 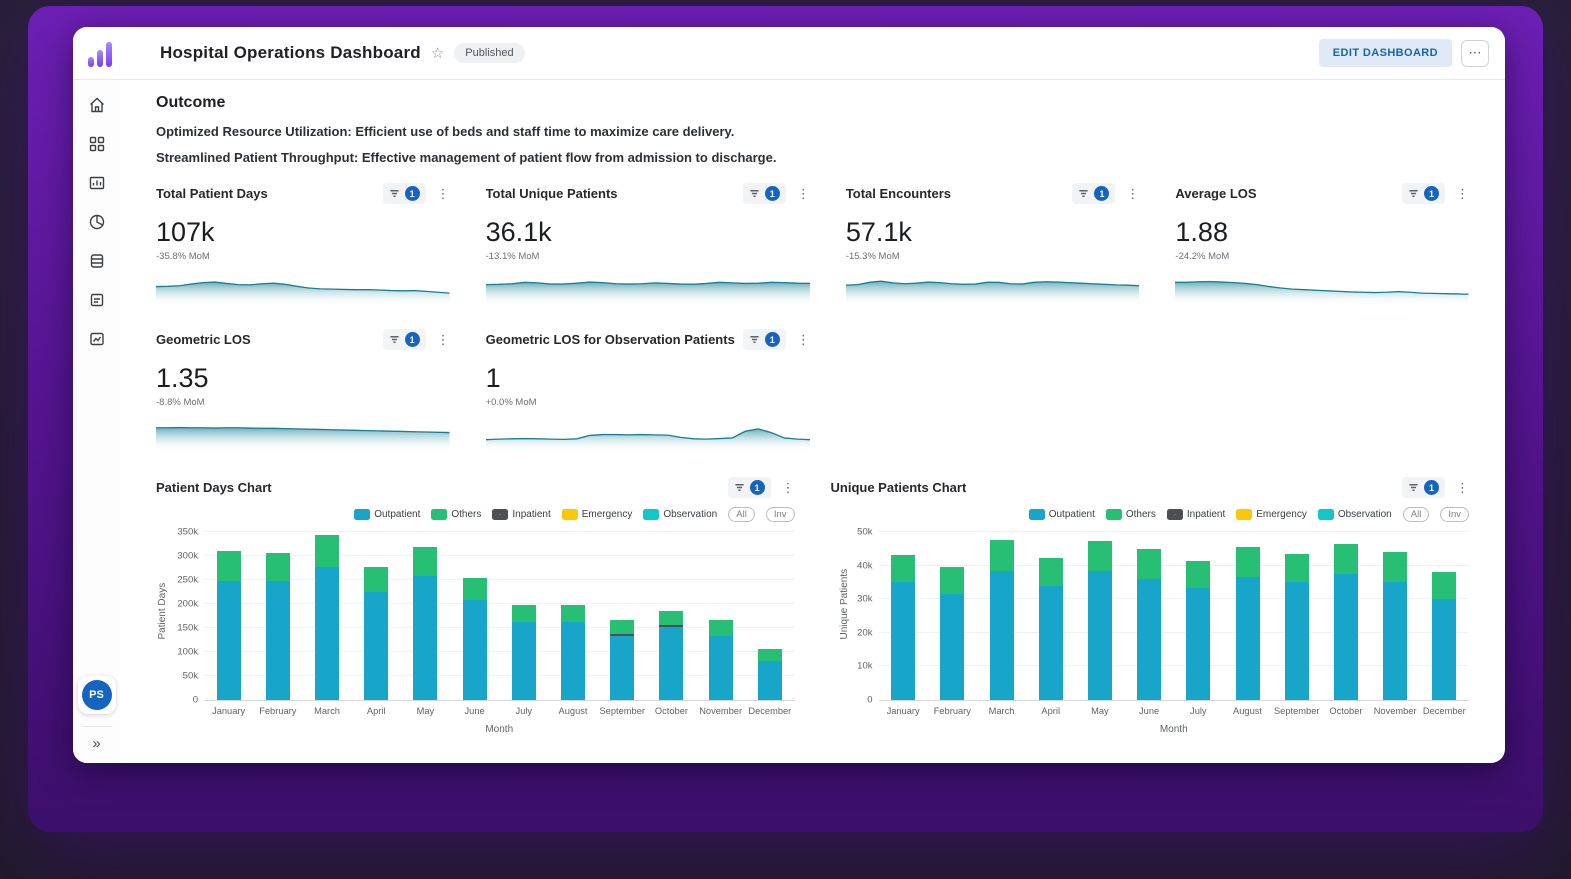 I want to click on bar-october, so click(x=1345, y=621).